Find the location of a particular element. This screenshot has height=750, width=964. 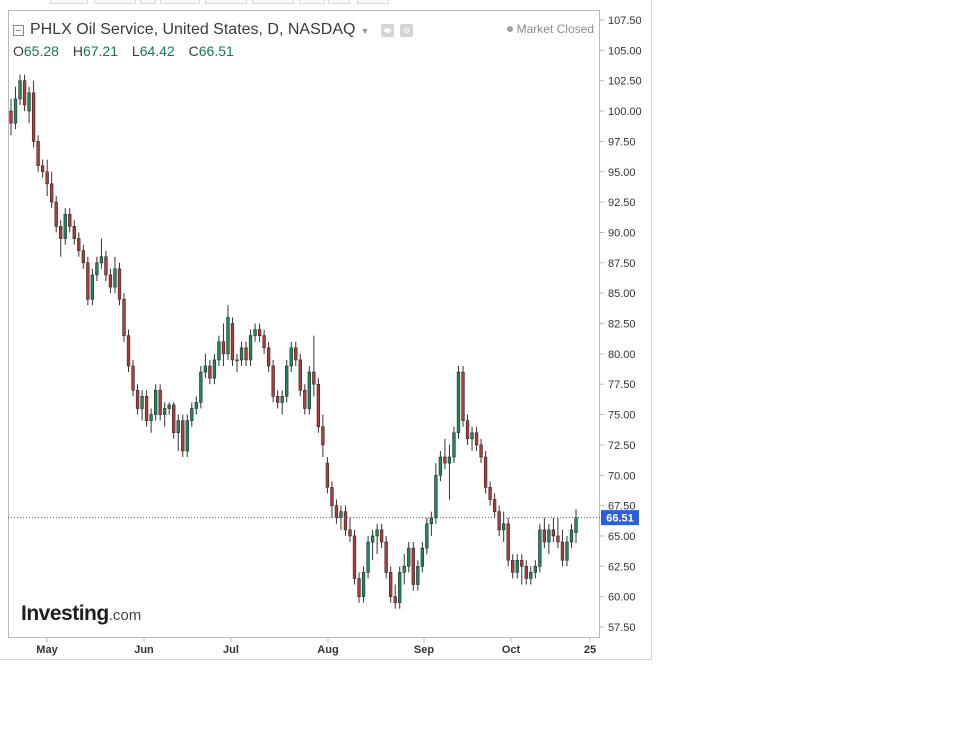

eye-icon is located at coordinates (388, 30).